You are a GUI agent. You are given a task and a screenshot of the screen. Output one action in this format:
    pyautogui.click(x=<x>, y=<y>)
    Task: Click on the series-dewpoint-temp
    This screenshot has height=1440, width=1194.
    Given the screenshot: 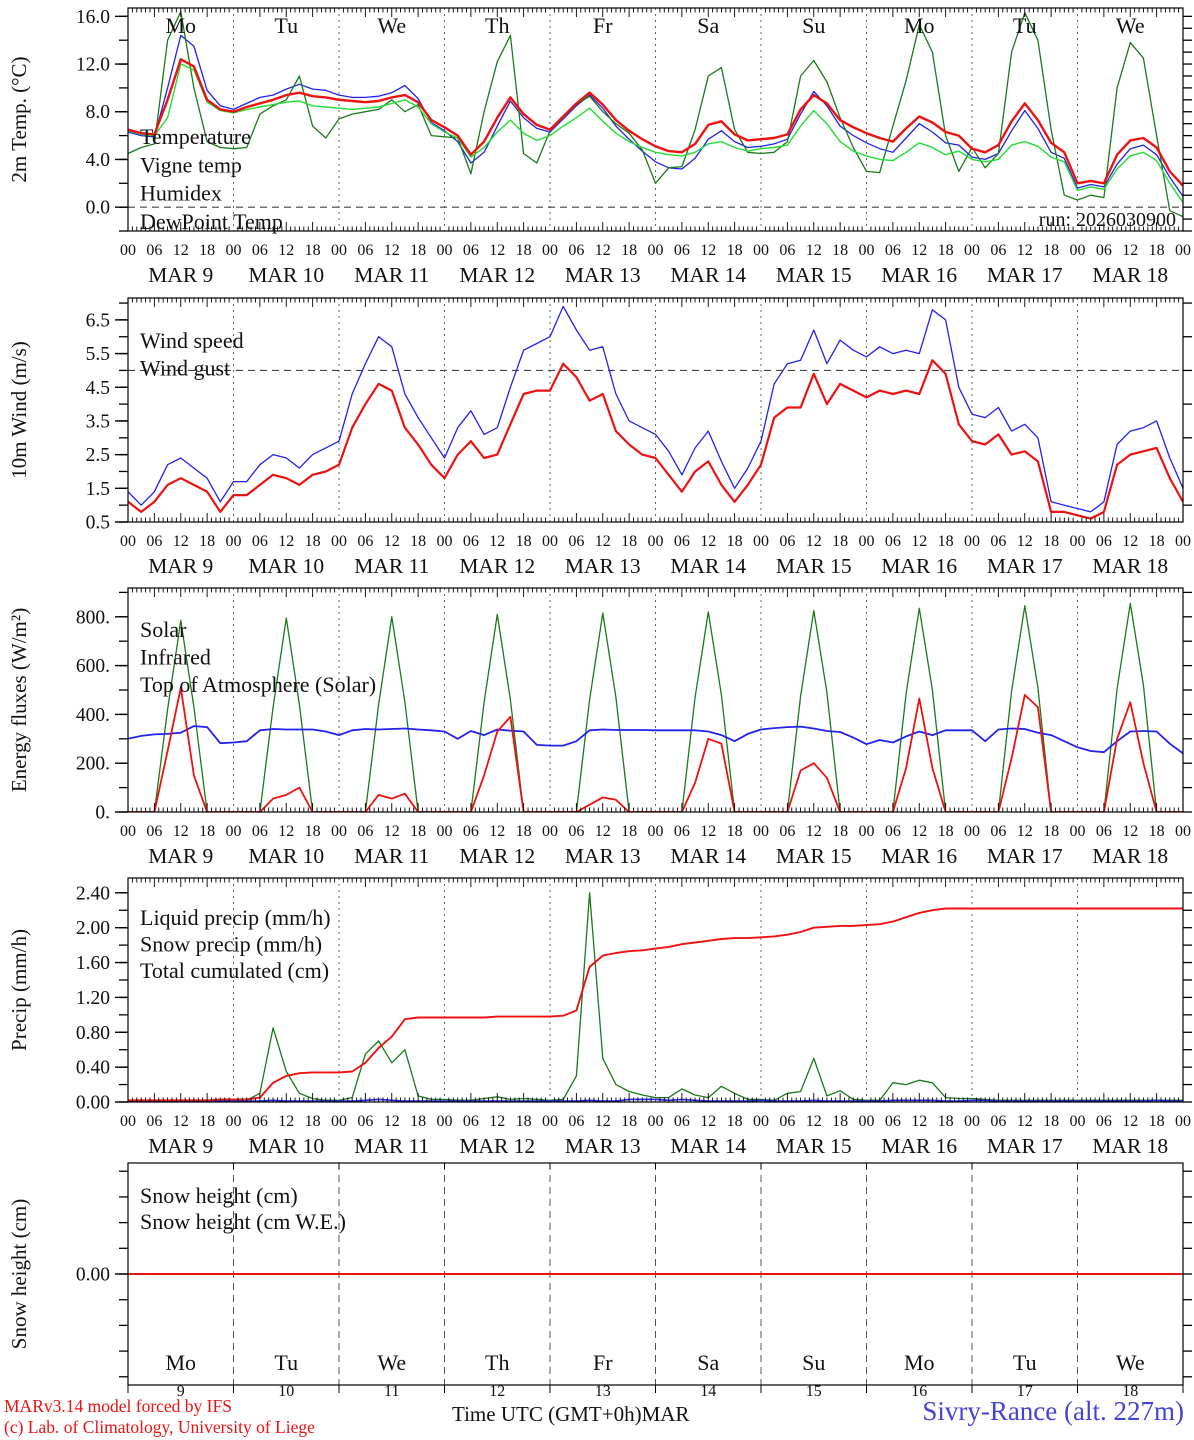 What is the action you would take?
    pyautogui.click(x=655, y=133)
    